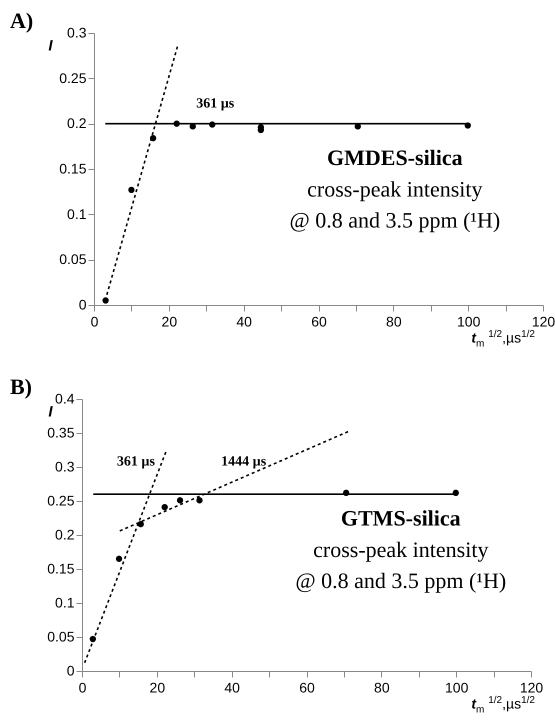  Describe the element at coordinates (400, 518) in the screenshot. I see `annotation: GTMS-silica` at that location.